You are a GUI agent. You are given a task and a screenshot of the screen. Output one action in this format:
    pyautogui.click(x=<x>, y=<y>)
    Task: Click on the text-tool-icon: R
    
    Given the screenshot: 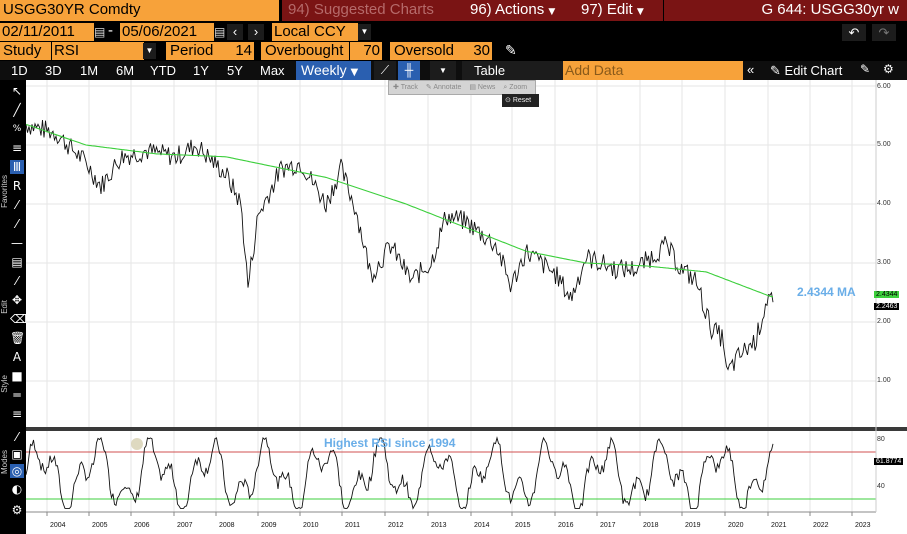 What is the action you would take?
    pyautogui.click(x=17, y=186)
    